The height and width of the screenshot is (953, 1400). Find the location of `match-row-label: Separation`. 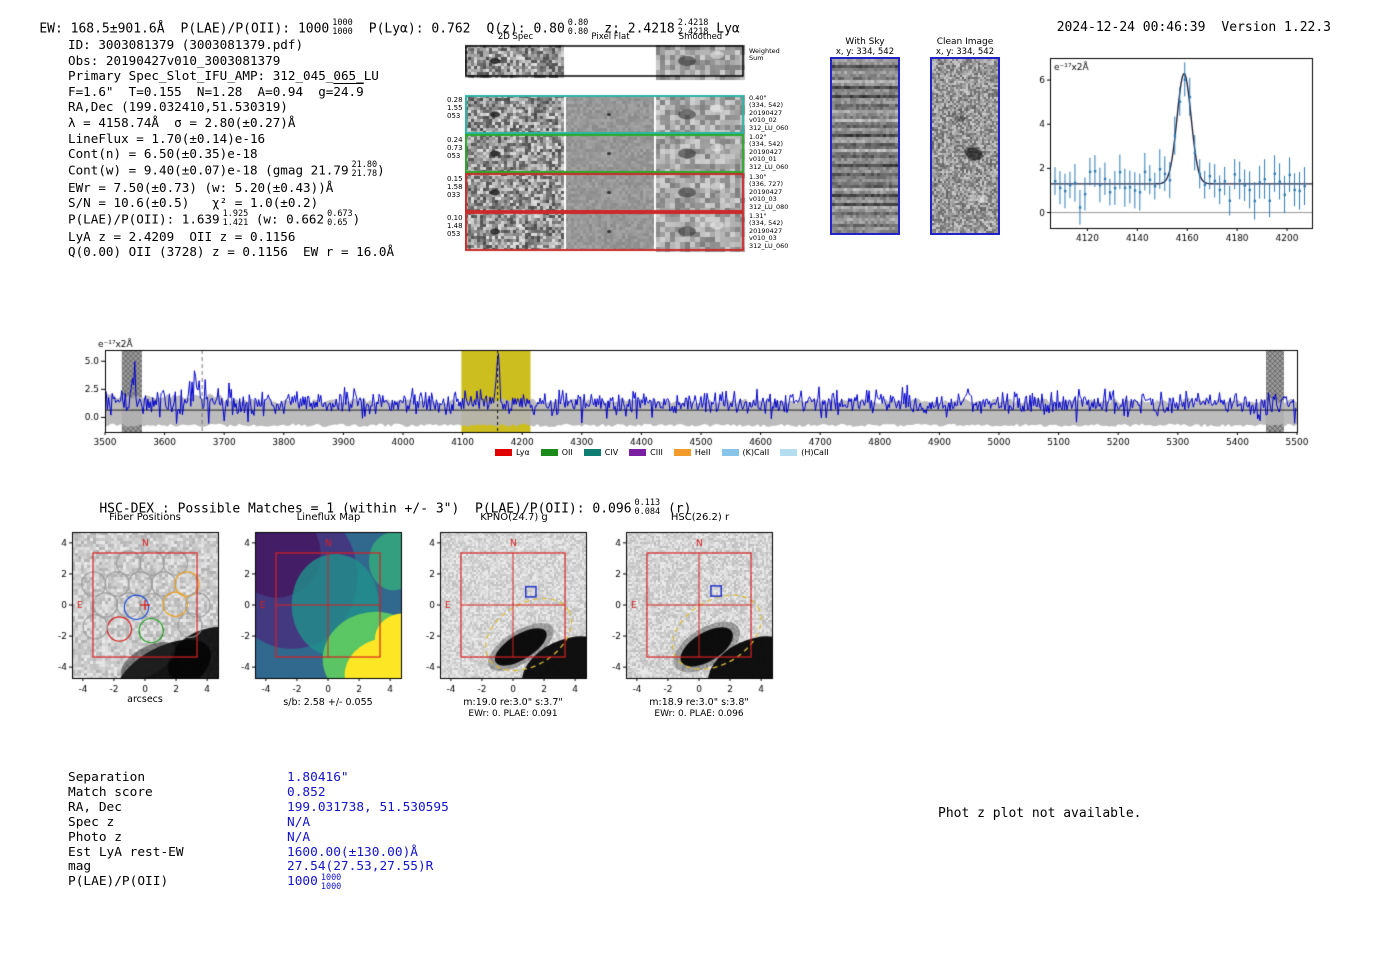

match-row-label: Separation is located at coordinates (107, 777).